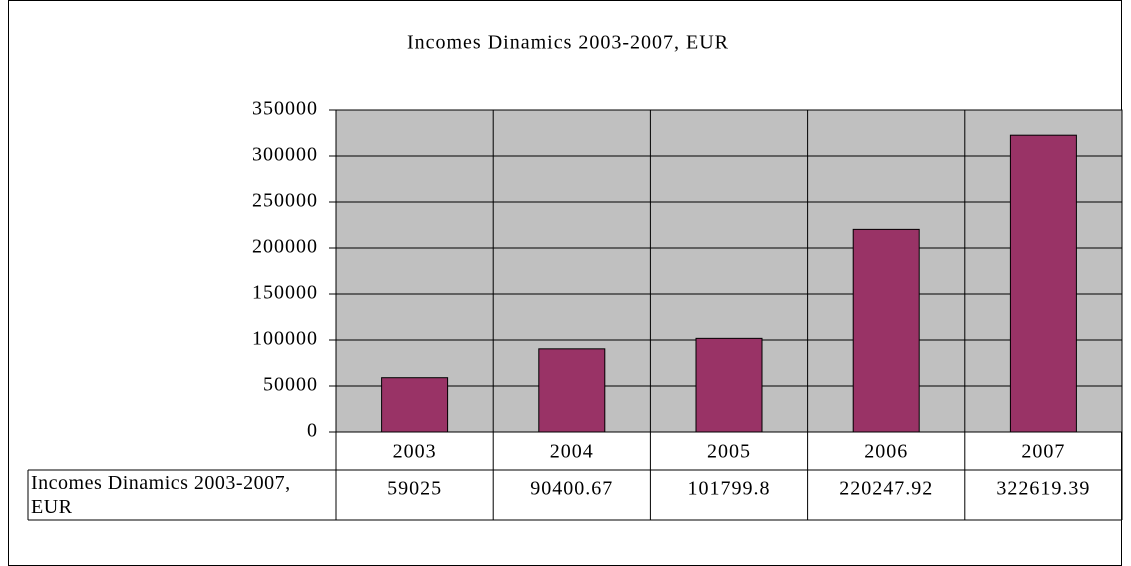 Image resolution: width=1131 pixels, height=566 pixels. I want to click on y-tick-label: 100000, so click(285, 339).